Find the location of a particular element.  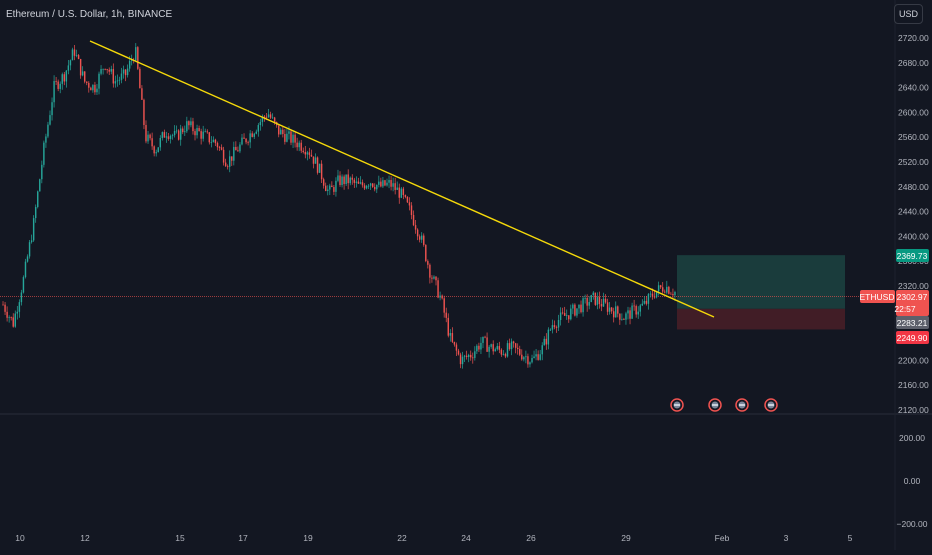

symbol-title: Ethereum / U.S. Dollar, 1h, BINANCE is located at coordinates (89, 14).